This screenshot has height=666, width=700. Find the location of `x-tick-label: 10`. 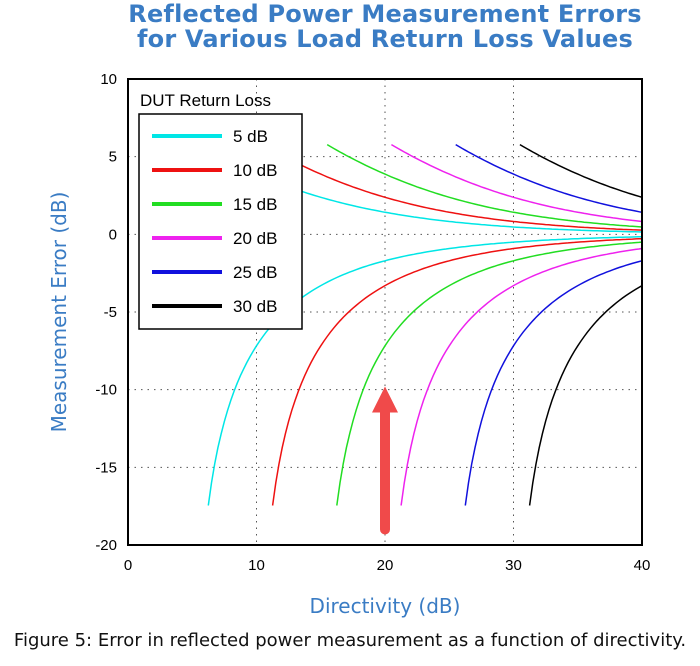

x-tick-label: 10 is located at coordinates (256, 565).